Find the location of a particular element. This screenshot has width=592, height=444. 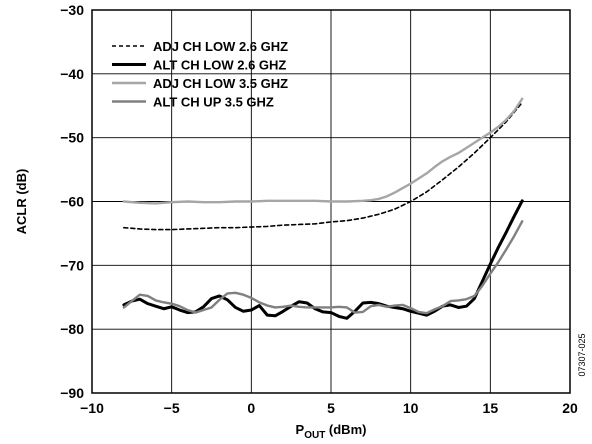

y-tick-label: −30 is located at coordinates (72, 10).